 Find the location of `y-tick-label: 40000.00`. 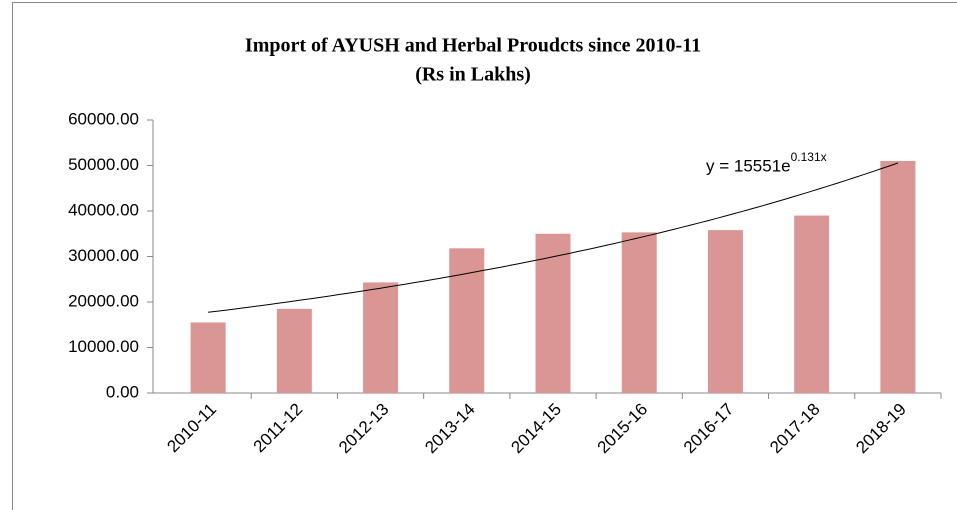

y-tick-label: 40000.00 is located at coordinates (103, 209).